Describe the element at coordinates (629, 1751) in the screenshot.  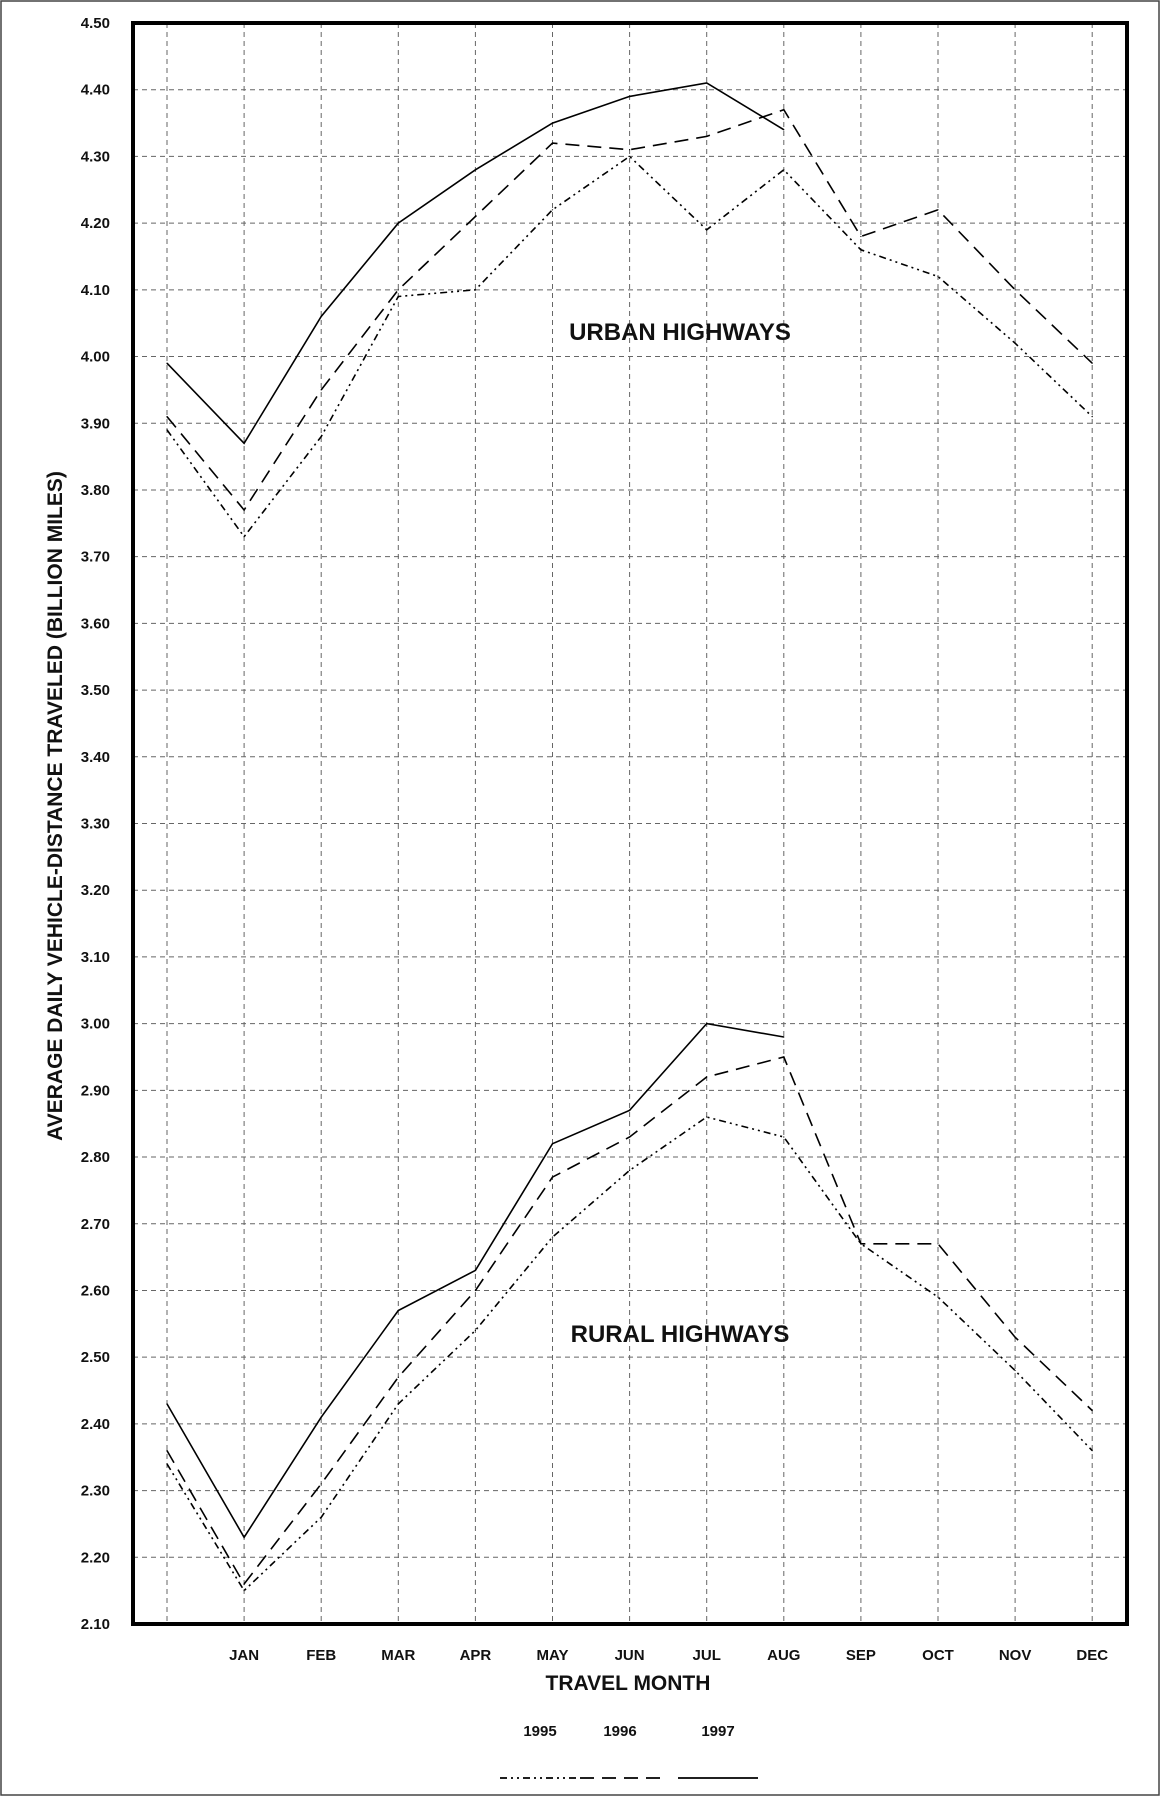
I see `legend: 1995 1996 1997` at that location.